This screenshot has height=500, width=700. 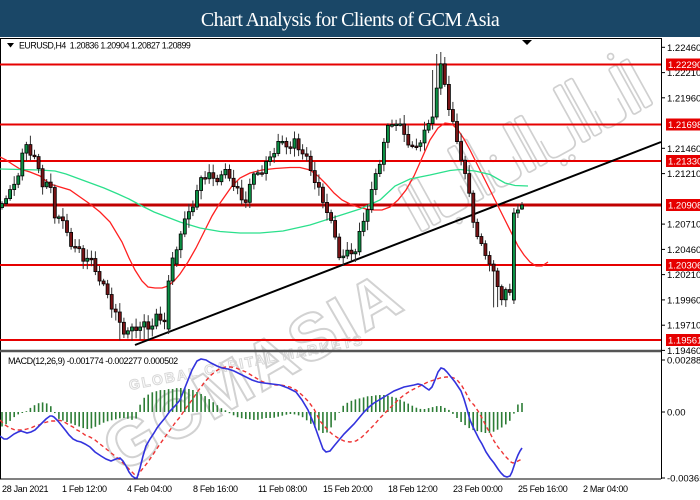 What do you see at coordinates (683, 174) in the screenshot?
I see `svg-text: 1.21210` at bounding box center [683, 174].